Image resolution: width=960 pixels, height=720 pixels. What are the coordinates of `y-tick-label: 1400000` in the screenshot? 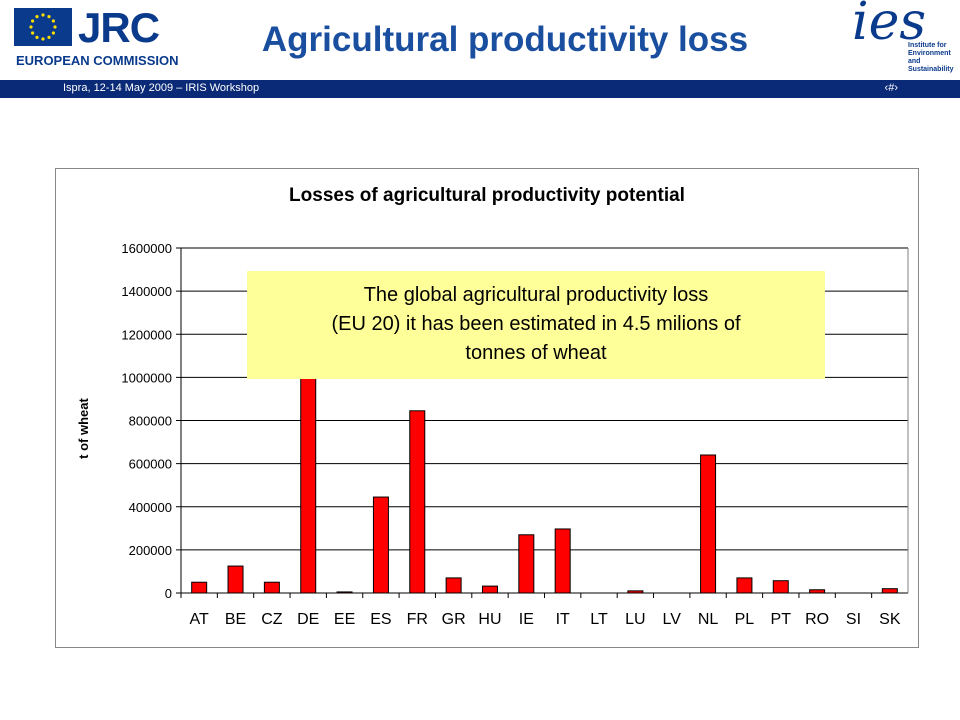 It's located at (146, 291).